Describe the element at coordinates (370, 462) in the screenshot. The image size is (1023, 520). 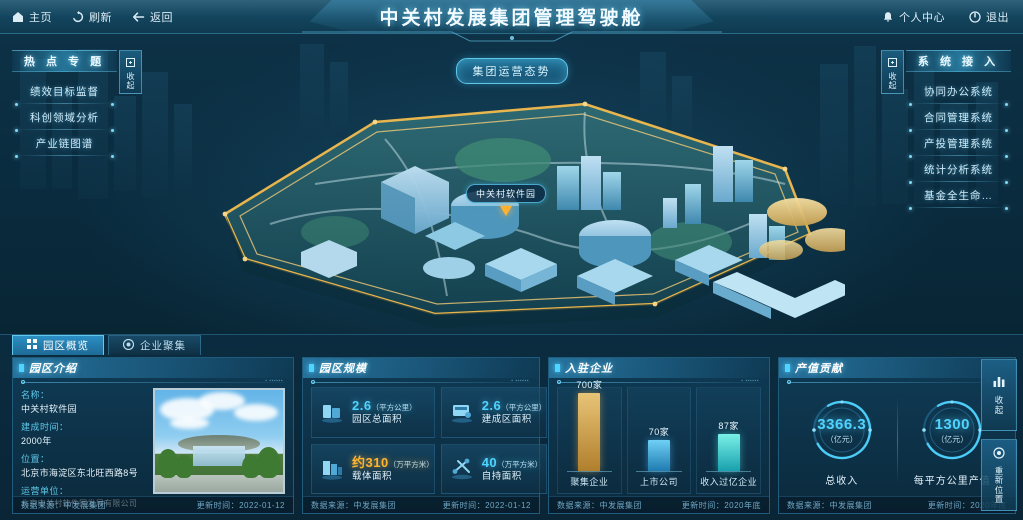
I see `metric-carrier-area-value: 约310` at that location.